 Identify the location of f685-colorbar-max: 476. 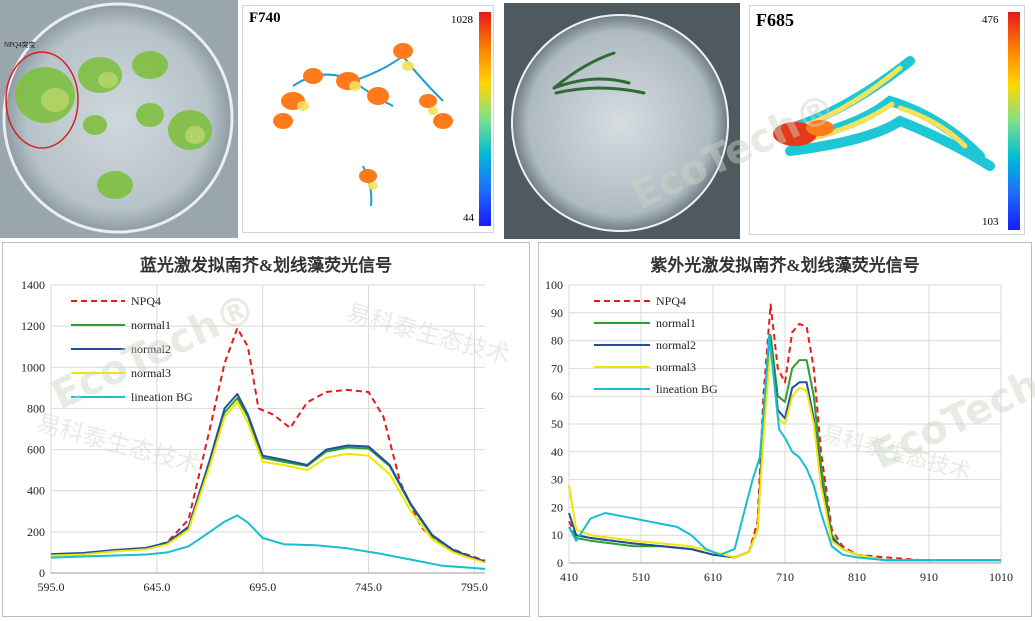
(990, 20).